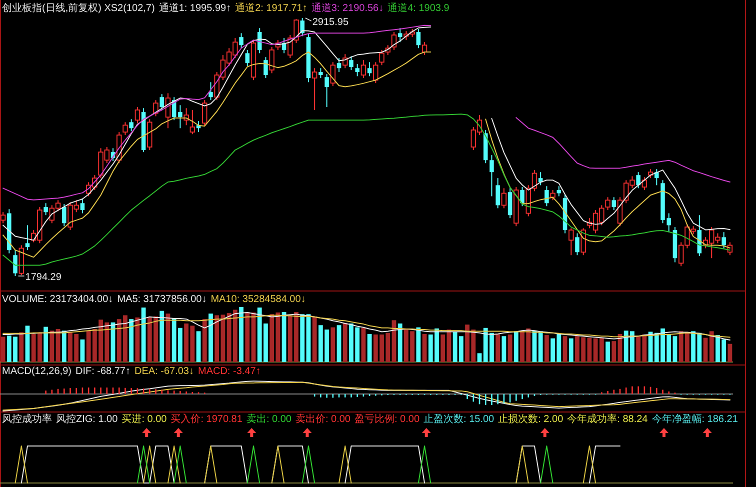 The image size is (756, 487). What do you see at coordinates (87, 419) in the screenshot?
I see `text: 风控ZIG: 1.00` at bounding box center [87, 419].